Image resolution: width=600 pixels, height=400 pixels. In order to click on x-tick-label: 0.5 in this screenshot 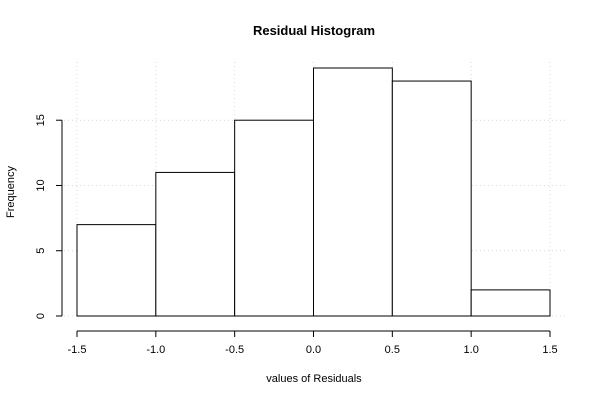, I will do `click(392, 350)`.